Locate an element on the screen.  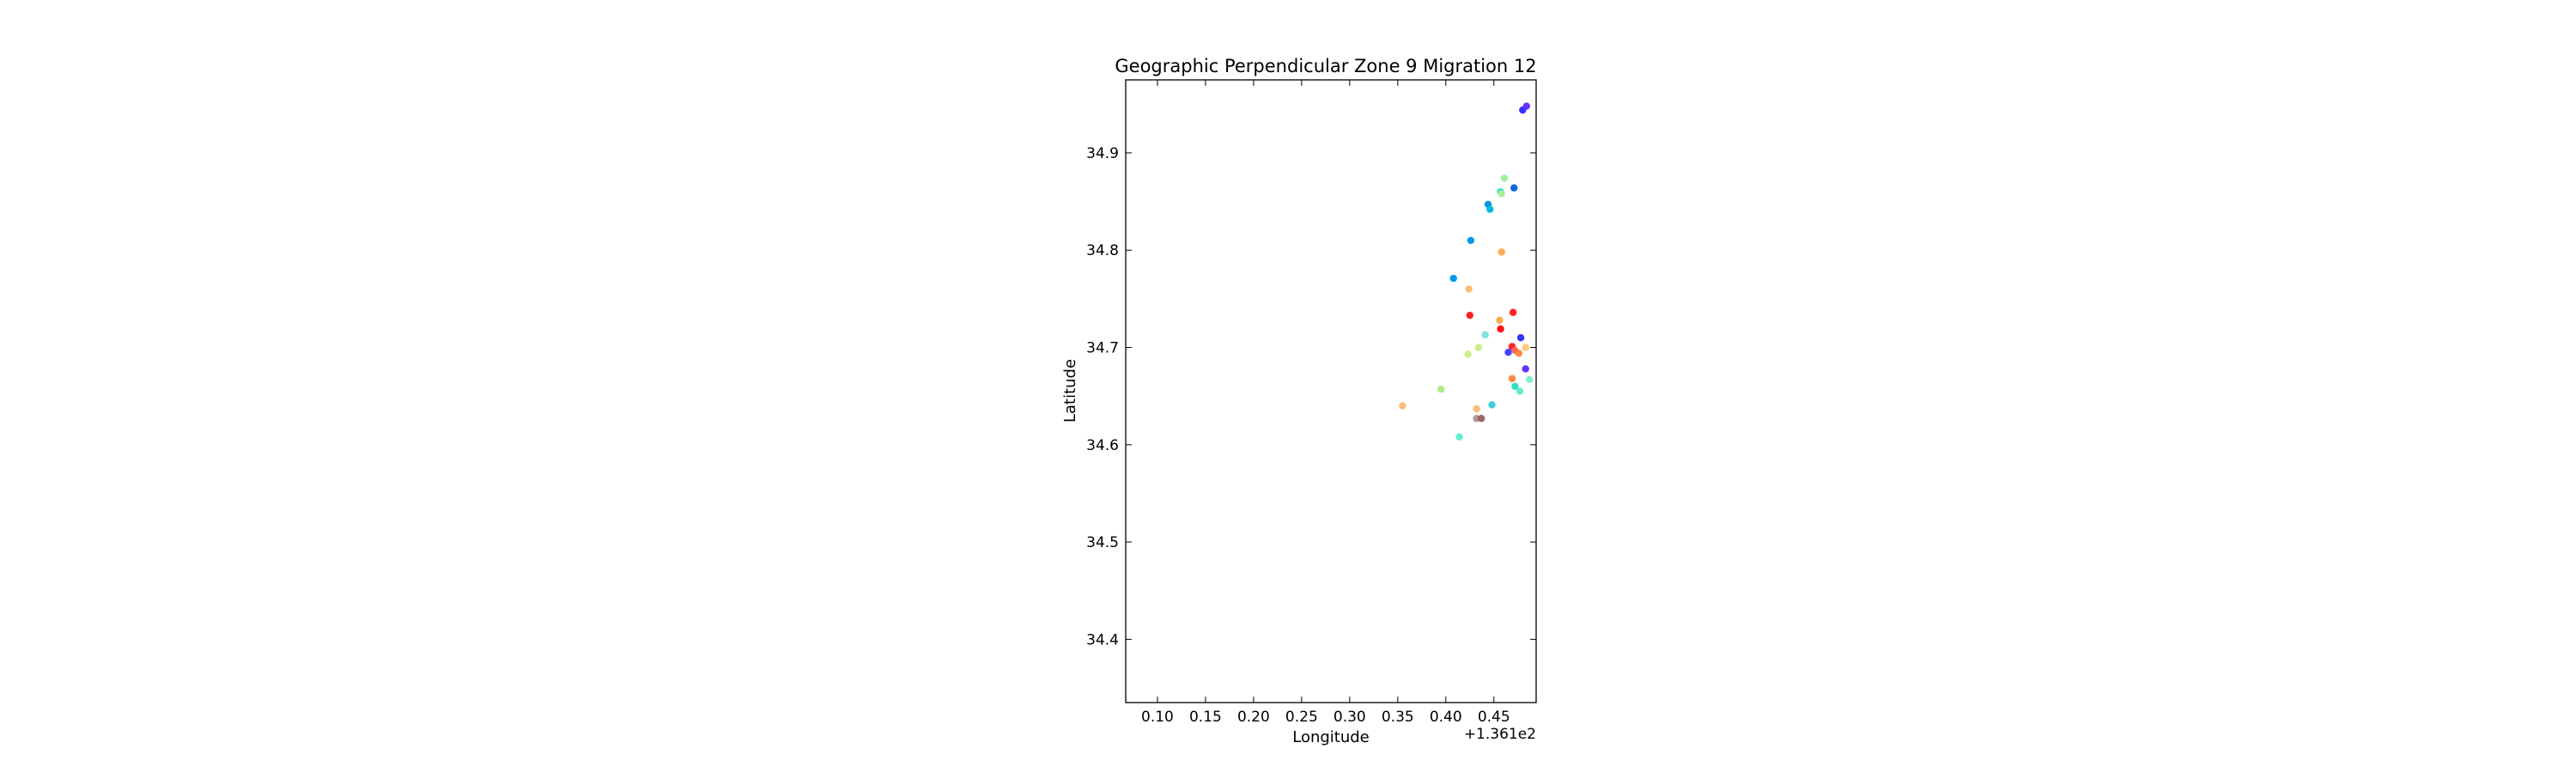
x-tick-label: 0.25 is located at coordinates (1301, 717).